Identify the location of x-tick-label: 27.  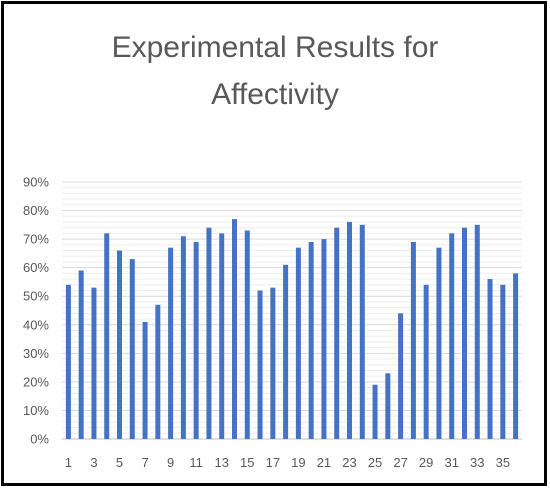
(400, 462).